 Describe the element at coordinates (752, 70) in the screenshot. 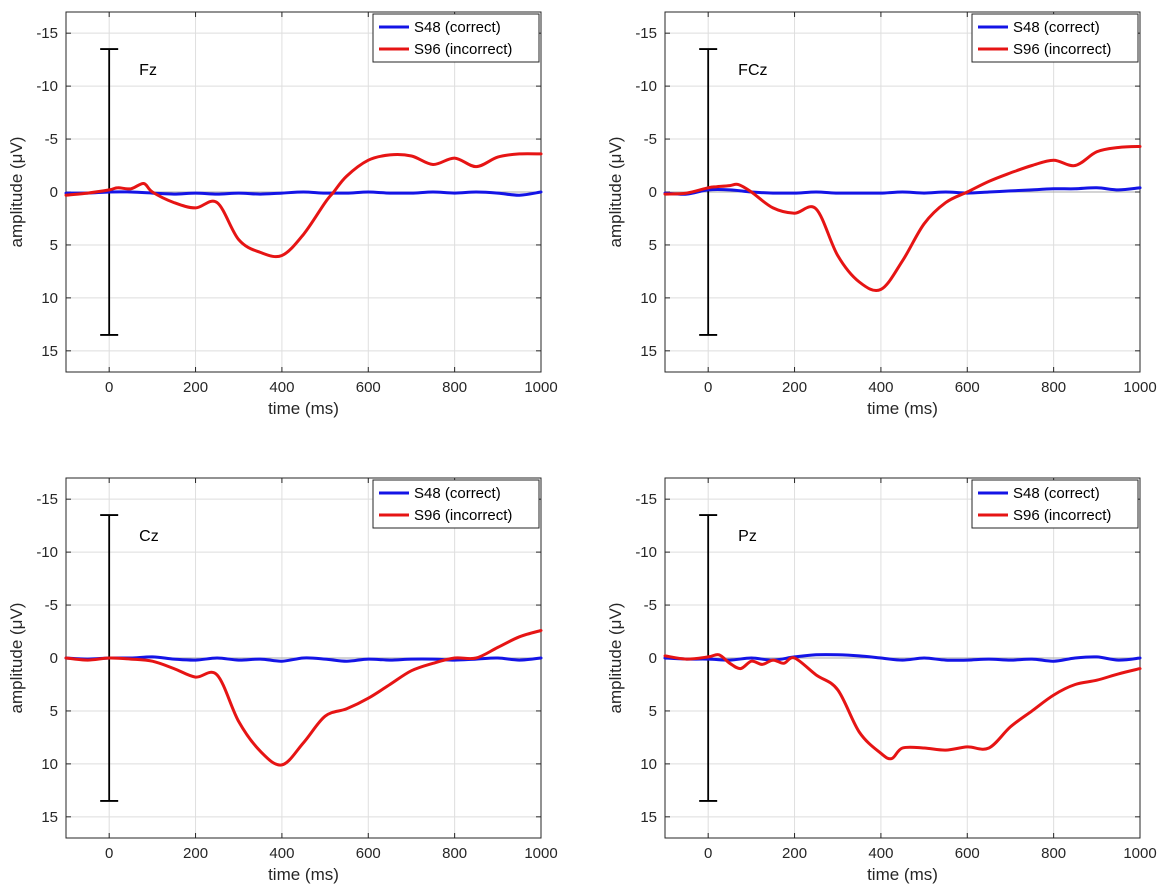

I see `panel-title: FCz` at that location.